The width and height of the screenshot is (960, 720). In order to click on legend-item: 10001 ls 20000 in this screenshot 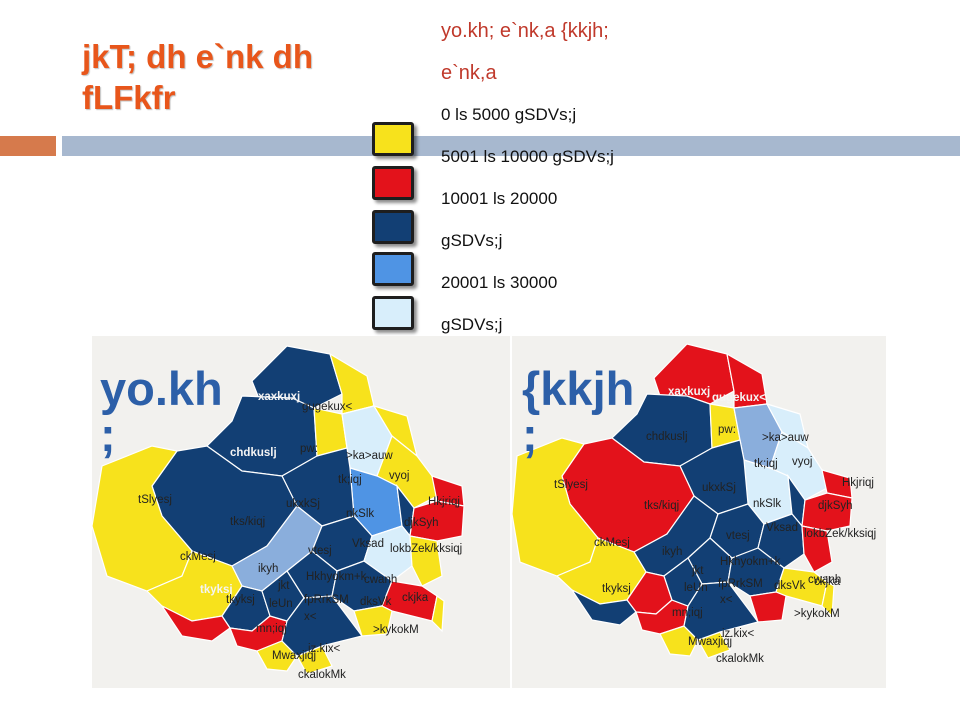, I will do `click(499, 198)`.